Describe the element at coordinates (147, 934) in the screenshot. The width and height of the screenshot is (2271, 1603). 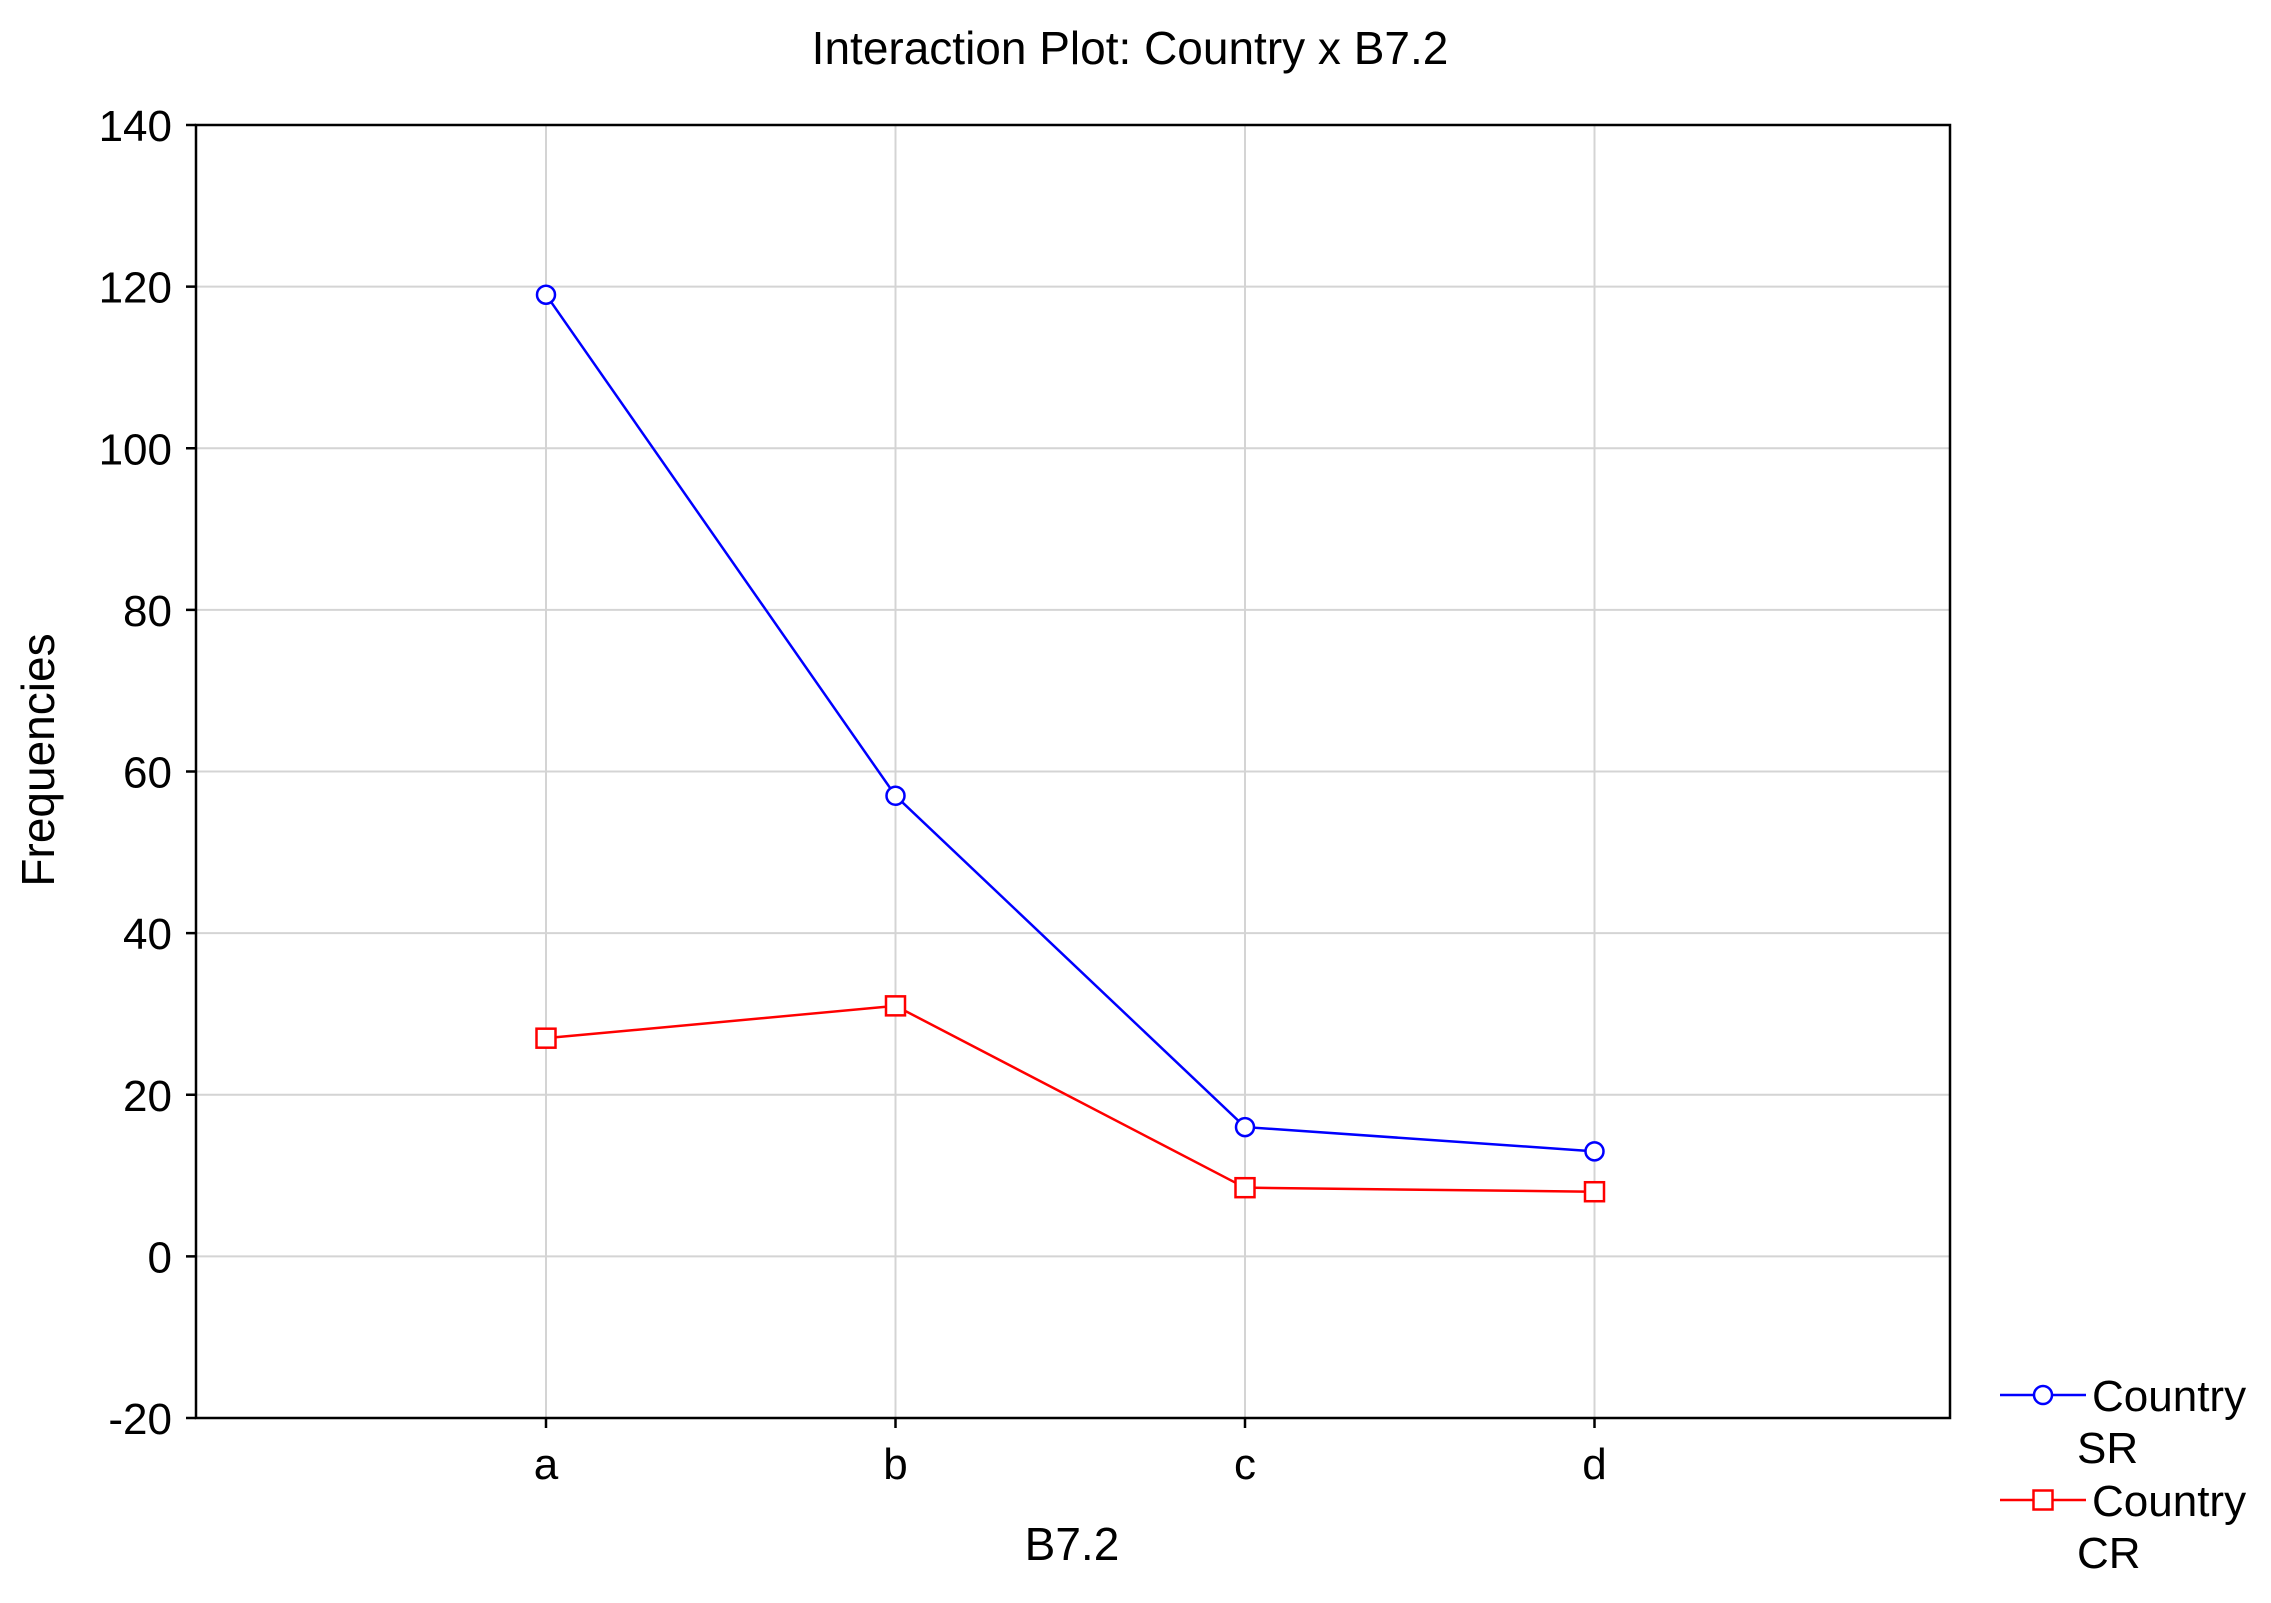
I see `y-tick-label: 40` at that location.